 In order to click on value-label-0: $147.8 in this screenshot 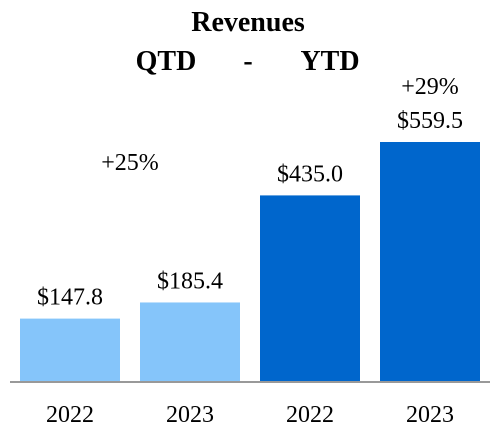, I will do `click(70, 298)`.